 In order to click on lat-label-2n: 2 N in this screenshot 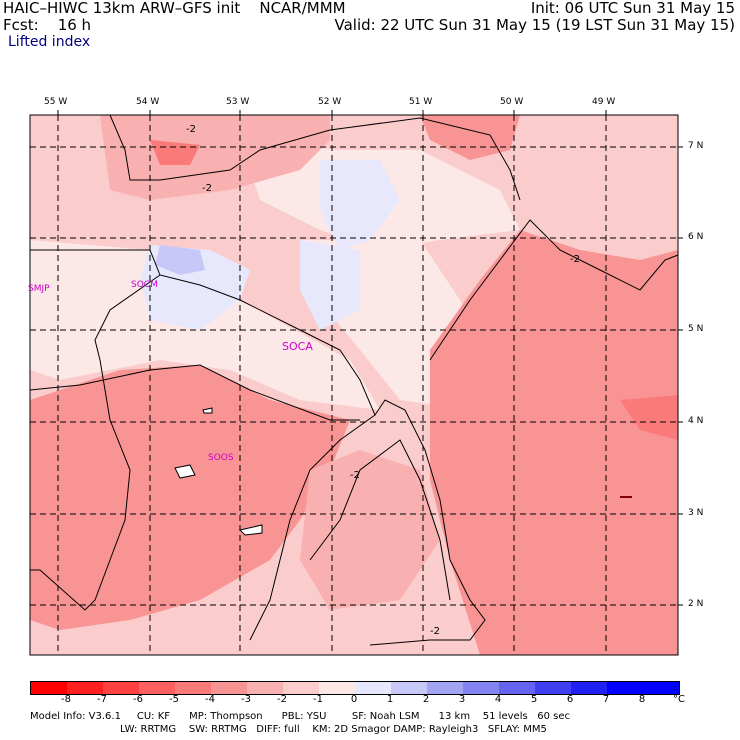, I will do `click(696, 604)`.